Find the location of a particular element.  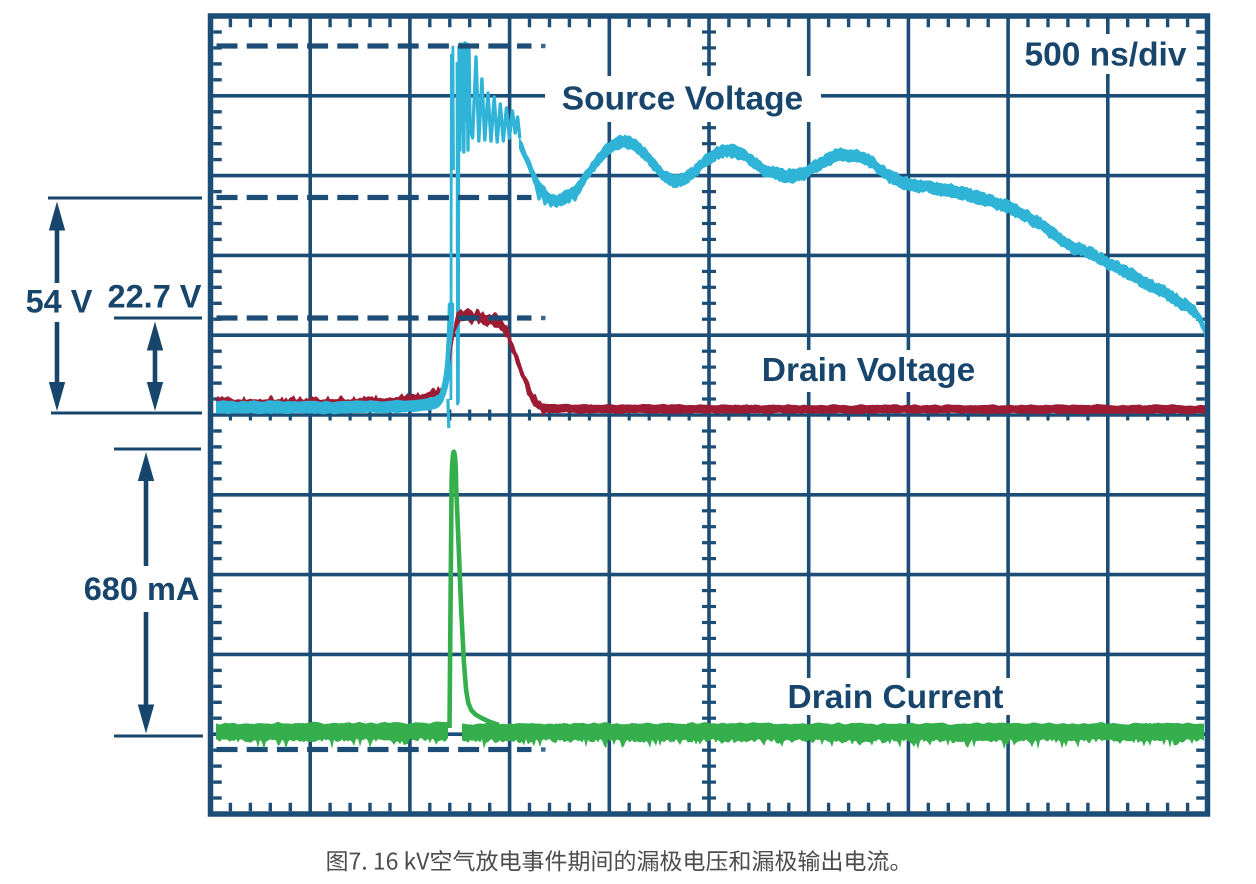

svg-text: Source Voltage is located at coordinates (682, 99).